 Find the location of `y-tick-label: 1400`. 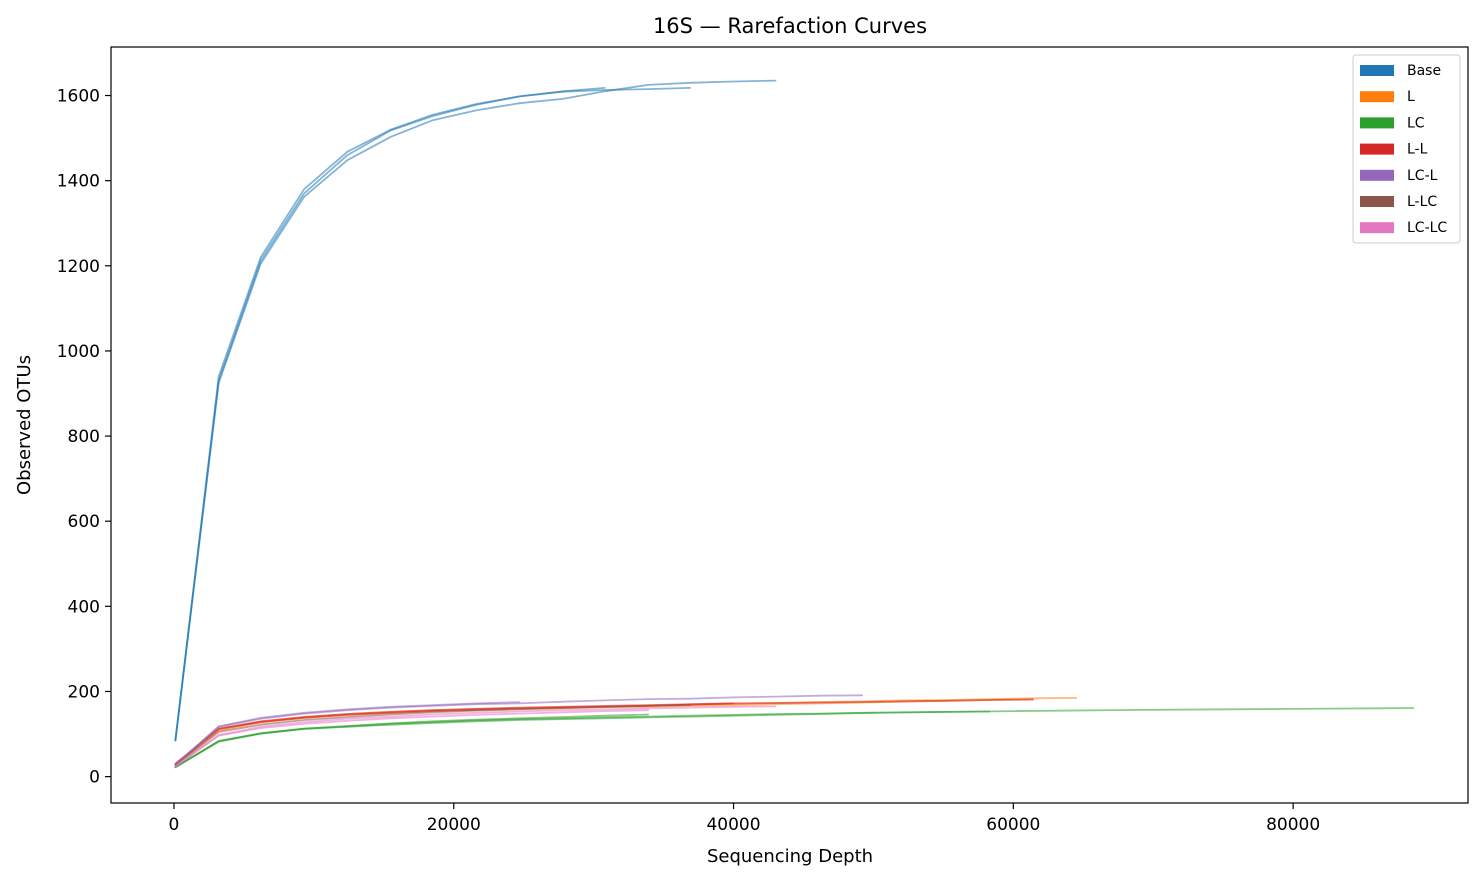

y-tick-label: 1400 is located at coordinates (78, 182).